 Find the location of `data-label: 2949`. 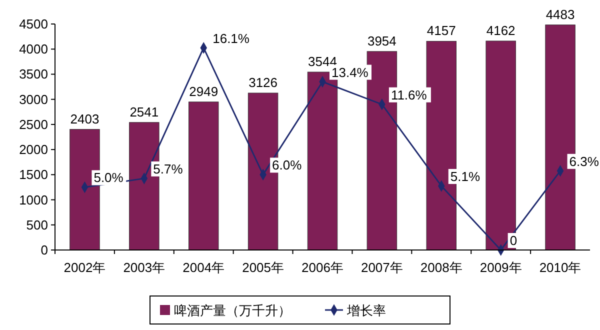

data-label: 2949 is located at coordinates (203, 91).